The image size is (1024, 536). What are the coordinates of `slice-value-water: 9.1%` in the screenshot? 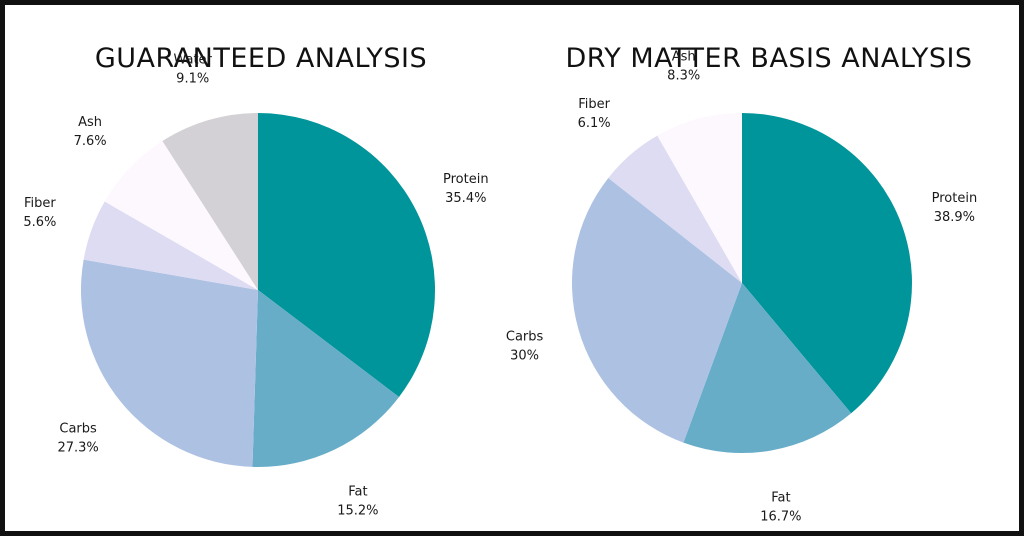 It's located at (192, 78).